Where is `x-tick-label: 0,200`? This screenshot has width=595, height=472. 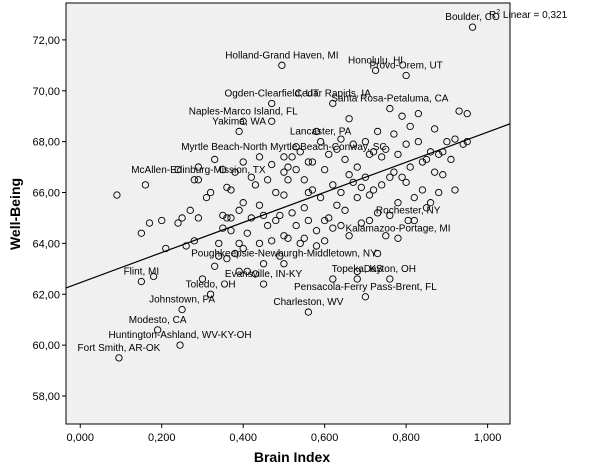 x-tick-label: 0,200 is located at coordinates (162, 438).